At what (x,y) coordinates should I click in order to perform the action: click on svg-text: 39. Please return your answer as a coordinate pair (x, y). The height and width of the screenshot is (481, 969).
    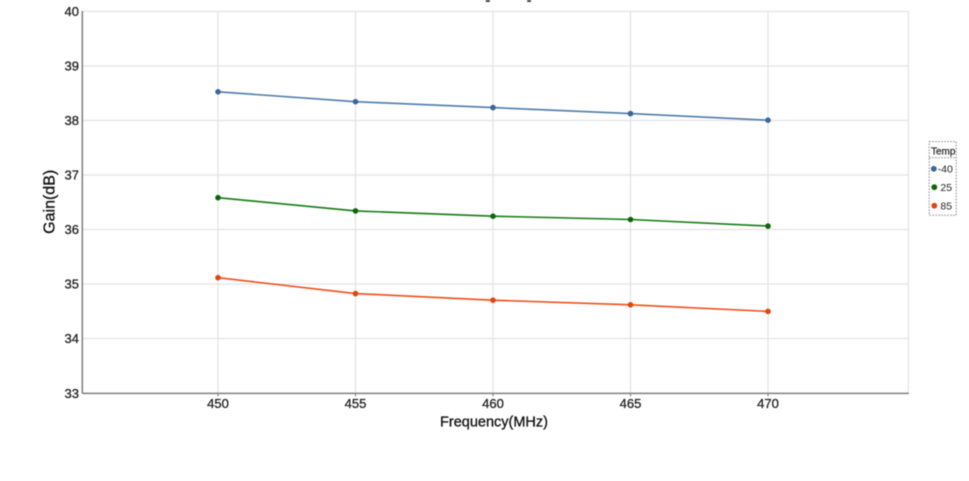
    Looking at the image, I should click on (72, 66).